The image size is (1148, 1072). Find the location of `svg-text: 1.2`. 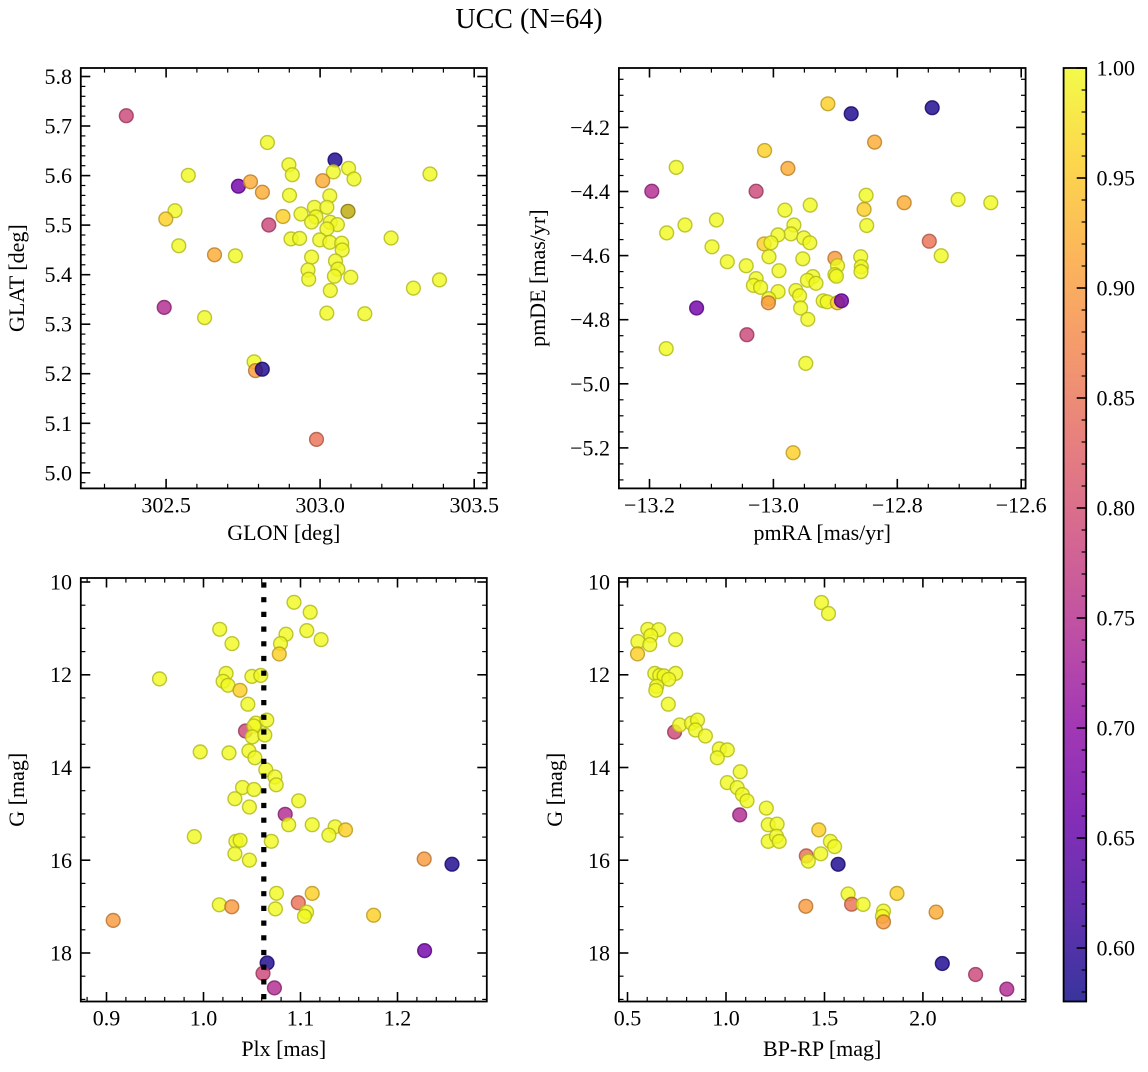

svg-text: 1.2 is located at coordinates (398, 1018).